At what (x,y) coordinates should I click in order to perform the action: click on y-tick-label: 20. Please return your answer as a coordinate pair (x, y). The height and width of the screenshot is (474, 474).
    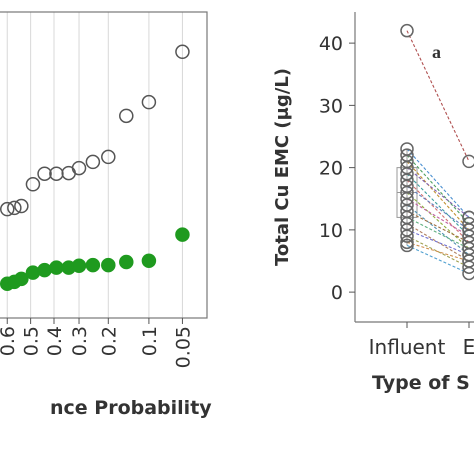
    Looking at the image, I should click on (331, 169).